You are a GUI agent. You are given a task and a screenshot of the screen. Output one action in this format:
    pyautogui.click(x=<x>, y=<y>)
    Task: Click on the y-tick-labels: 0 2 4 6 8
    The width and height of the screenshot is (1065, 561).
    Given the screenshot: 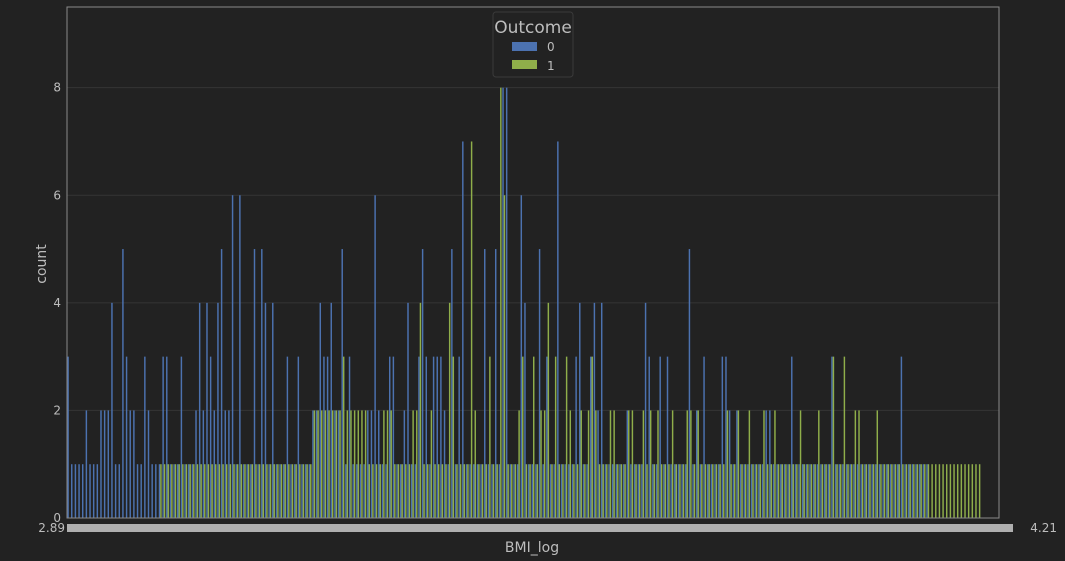 What is the action you would take?
    pyautogui.click(x=57, y=303)
    